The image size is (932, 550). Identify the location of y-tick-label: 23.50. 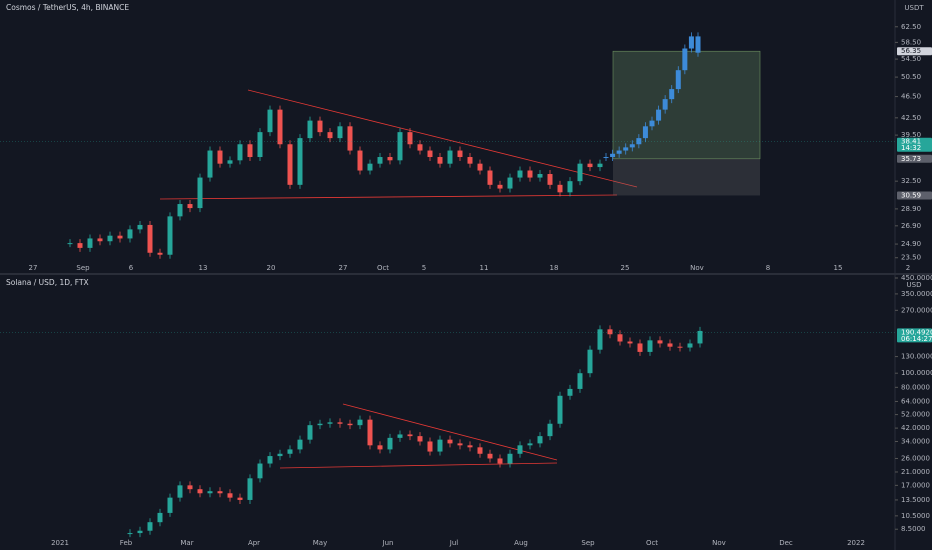
(911, 258).